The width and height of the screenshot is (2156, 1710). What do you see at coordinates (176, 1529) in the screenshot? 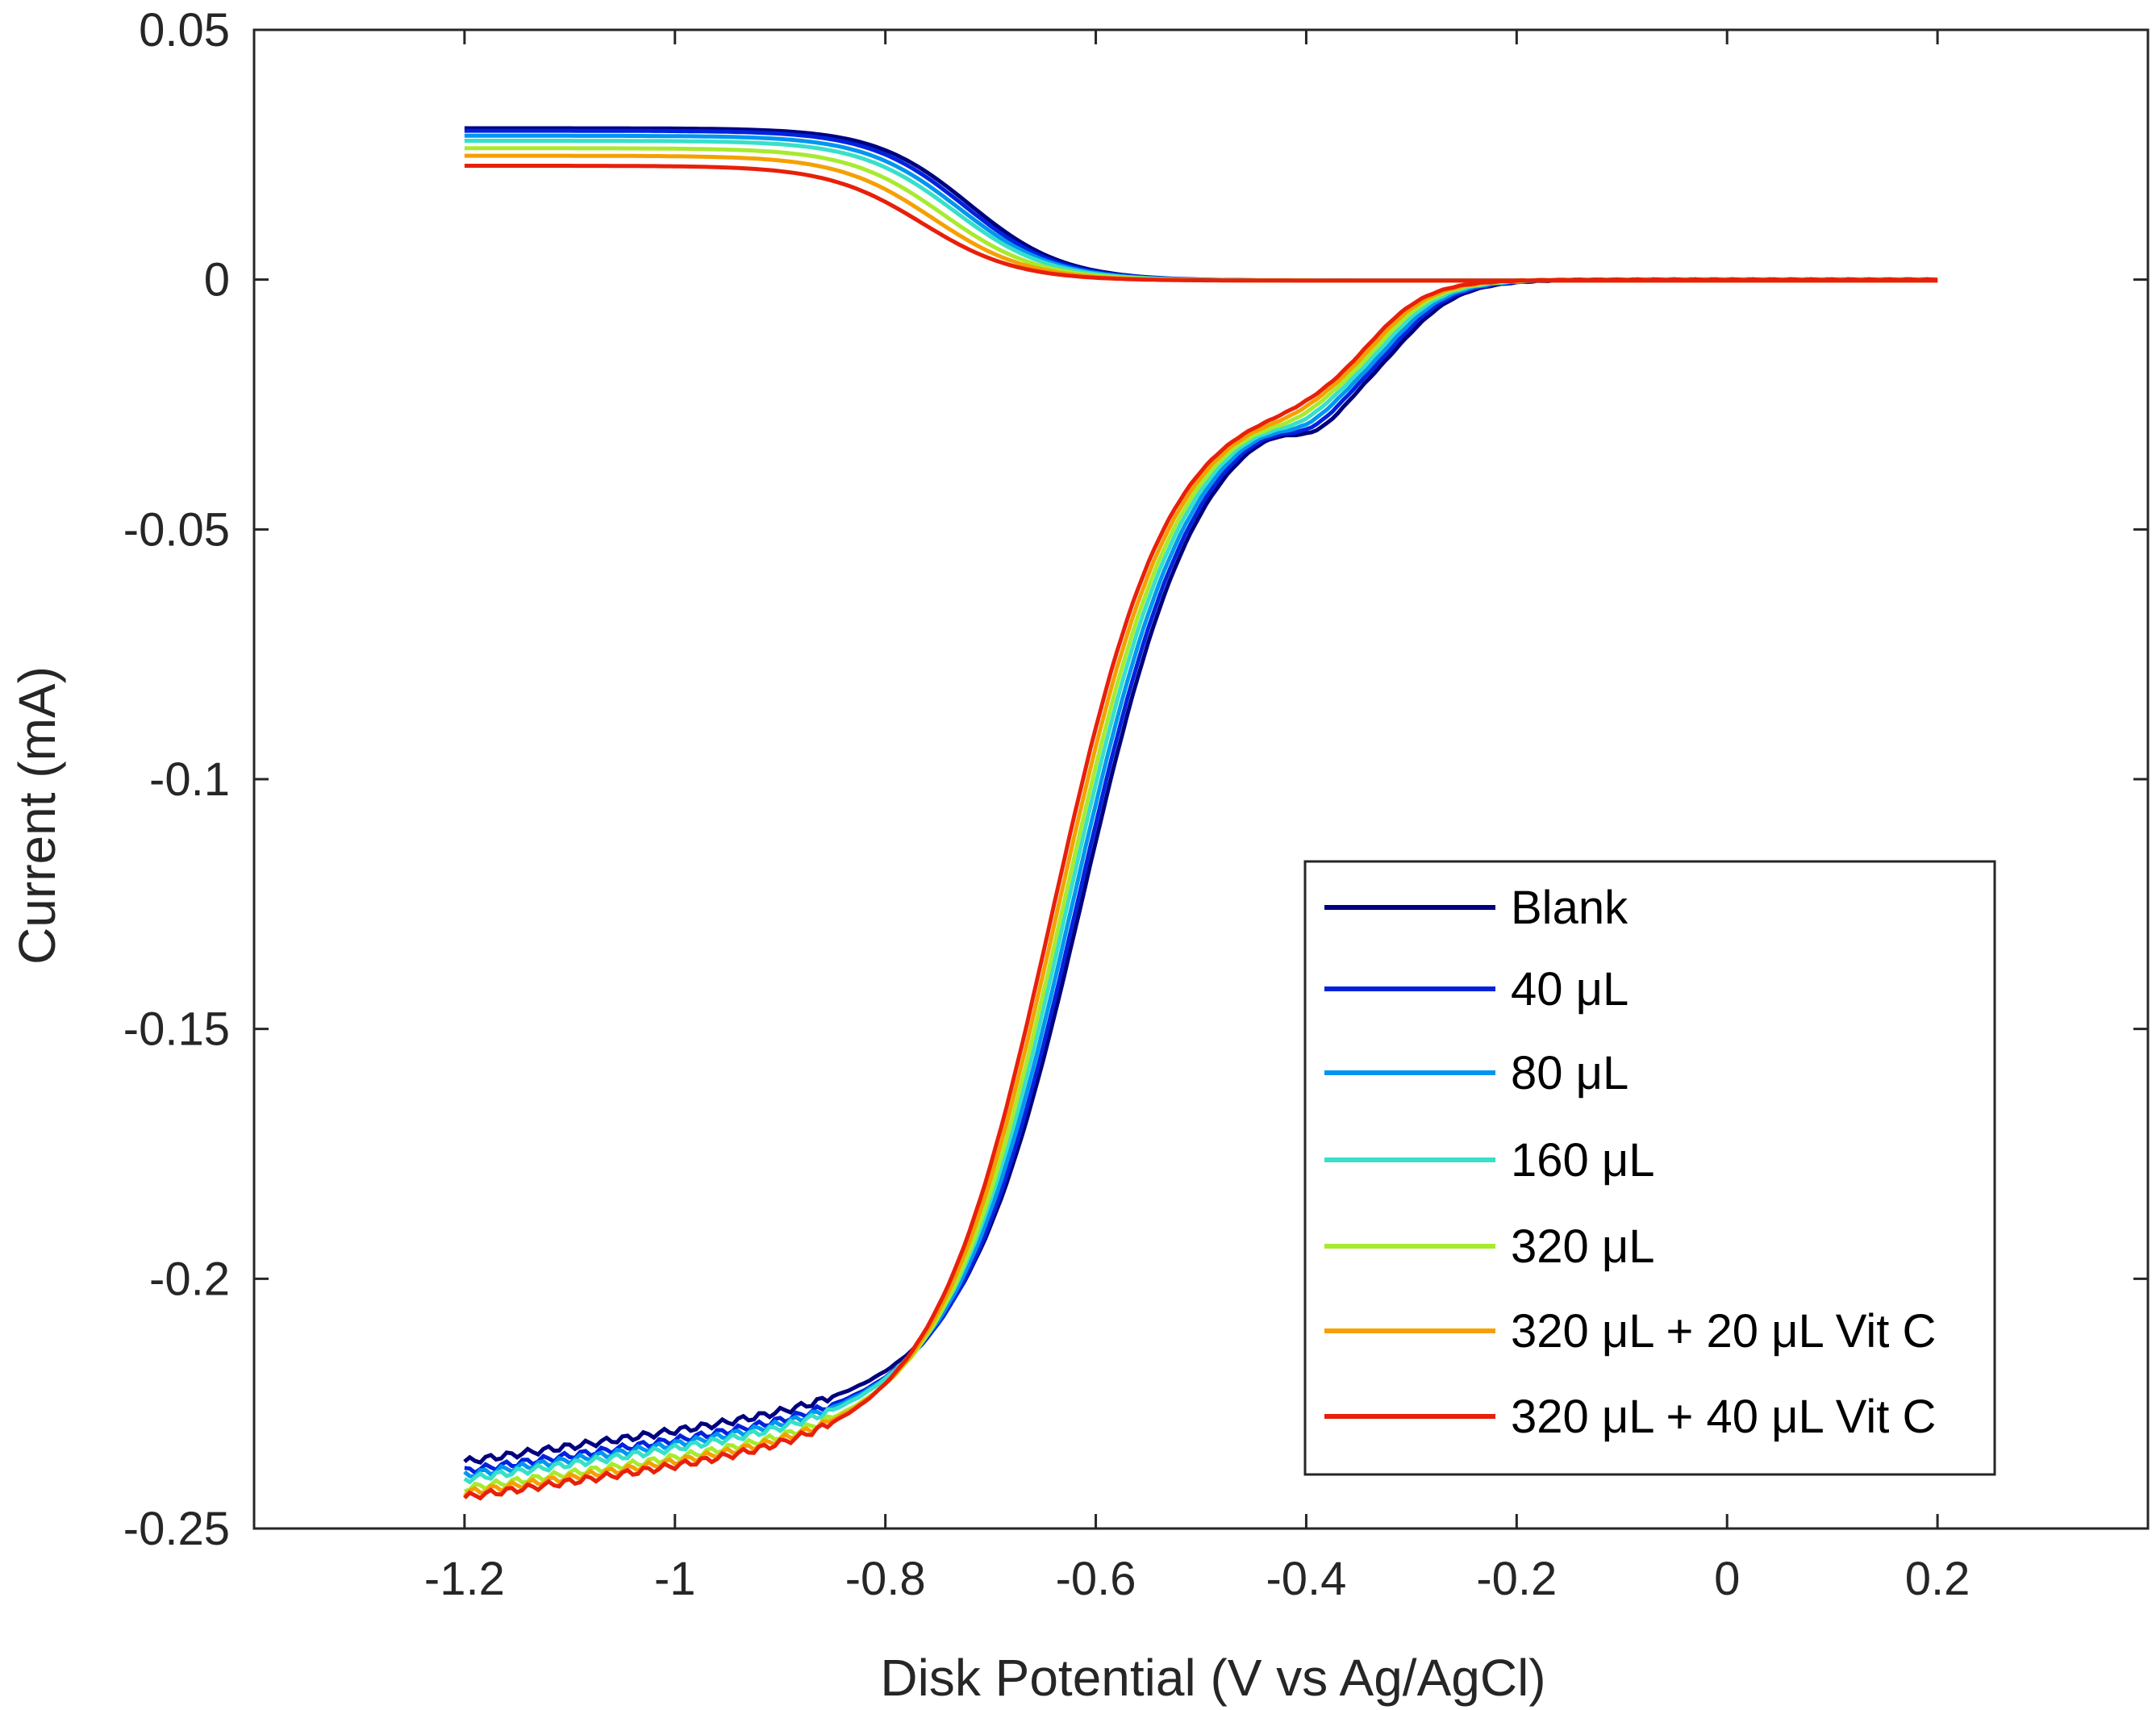
I see `y-tick-label: -0.25` at bounding box center [176, 1529].